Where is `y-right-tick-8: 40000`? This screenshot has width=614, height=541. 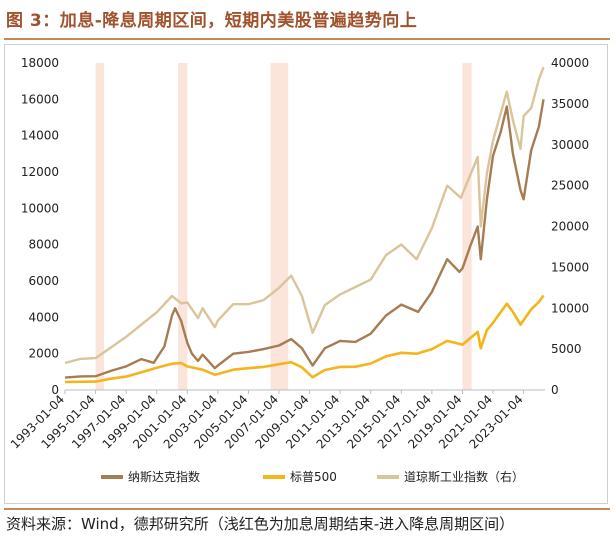
y-right-tick-8: 40000 is located at coordinates (570, 63).